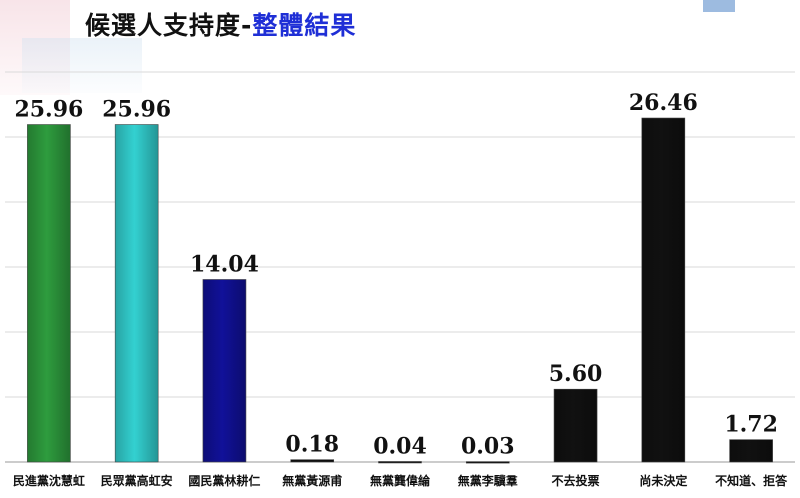  What do you see at coordinates (576, 480) in the screenshot?
I see `category-label-7: 不去投票` at bounding box center [576, 480].